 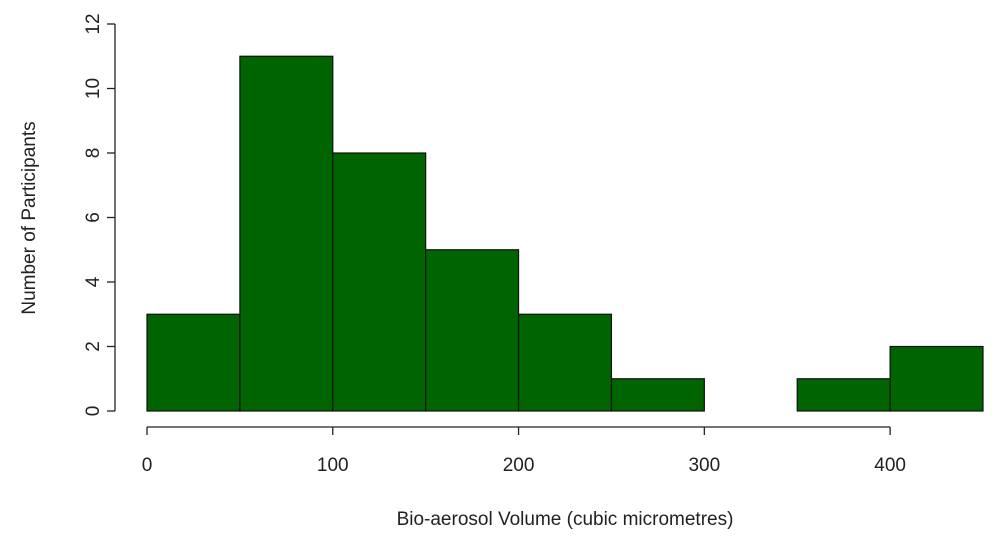 What do you see at coordinates (704, 465) in the screenshot?
I see `x-tick-label: 300` at bounding box center [704, 465].